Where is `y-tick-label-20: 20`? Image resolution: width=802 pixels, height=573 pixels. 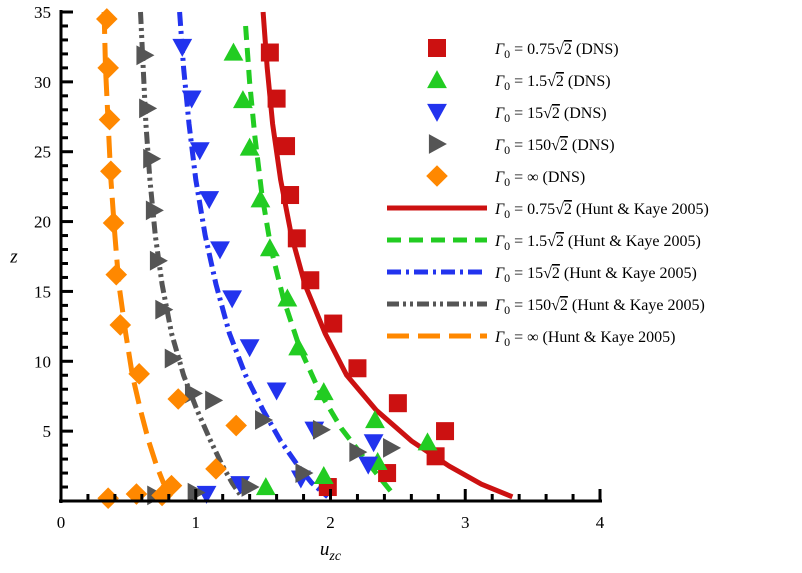 y-tick-label-20: 20 is located at coordinates (42, 222).